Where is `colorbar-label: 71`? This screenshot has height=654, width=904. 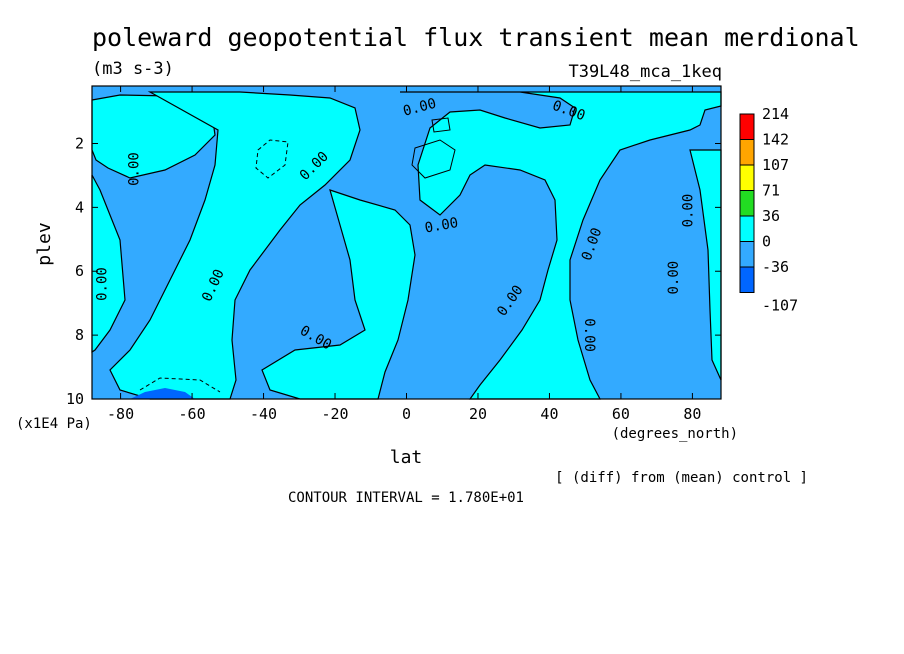 colorbar-label: 71 is located at coordinates (771, 191).